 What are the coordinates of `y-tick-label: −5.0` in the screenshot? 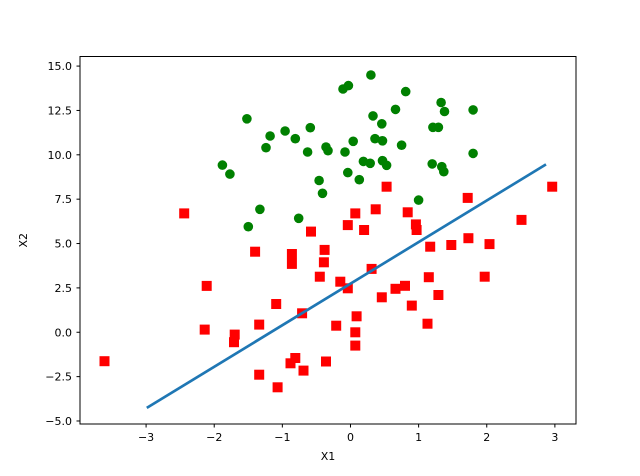 It's located at (58, 421).